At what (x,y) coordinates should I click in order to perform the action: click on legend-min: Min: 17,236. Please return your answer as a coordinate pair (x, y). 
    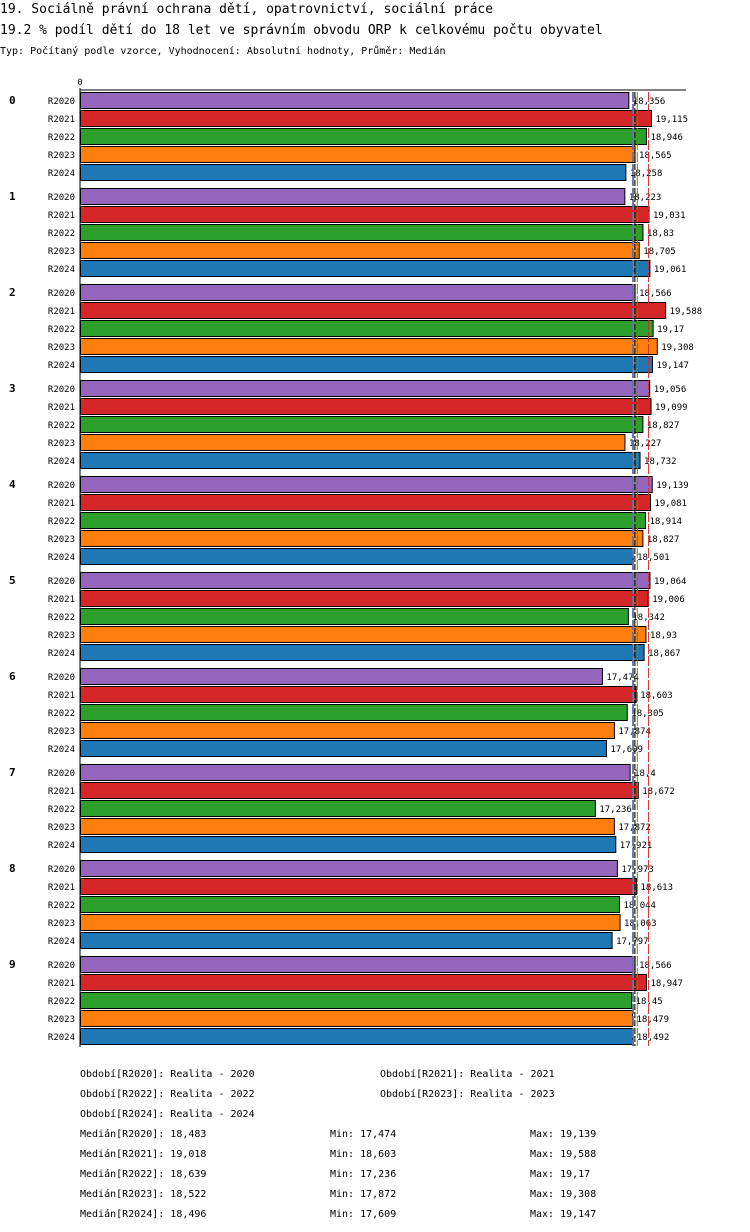
    Looking at the image, I should click on (363, 1174).